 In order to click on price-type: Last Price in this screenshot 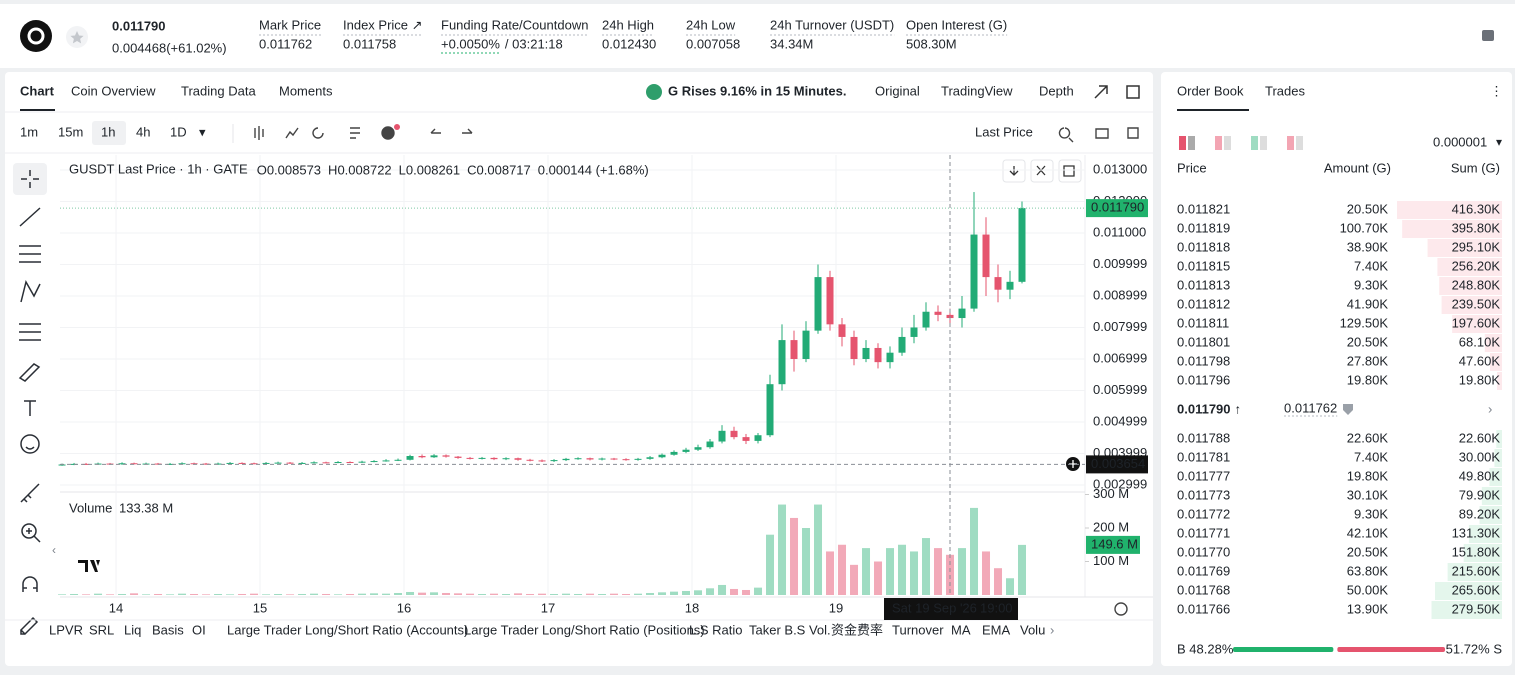, I will do `click(1004, 131)`.